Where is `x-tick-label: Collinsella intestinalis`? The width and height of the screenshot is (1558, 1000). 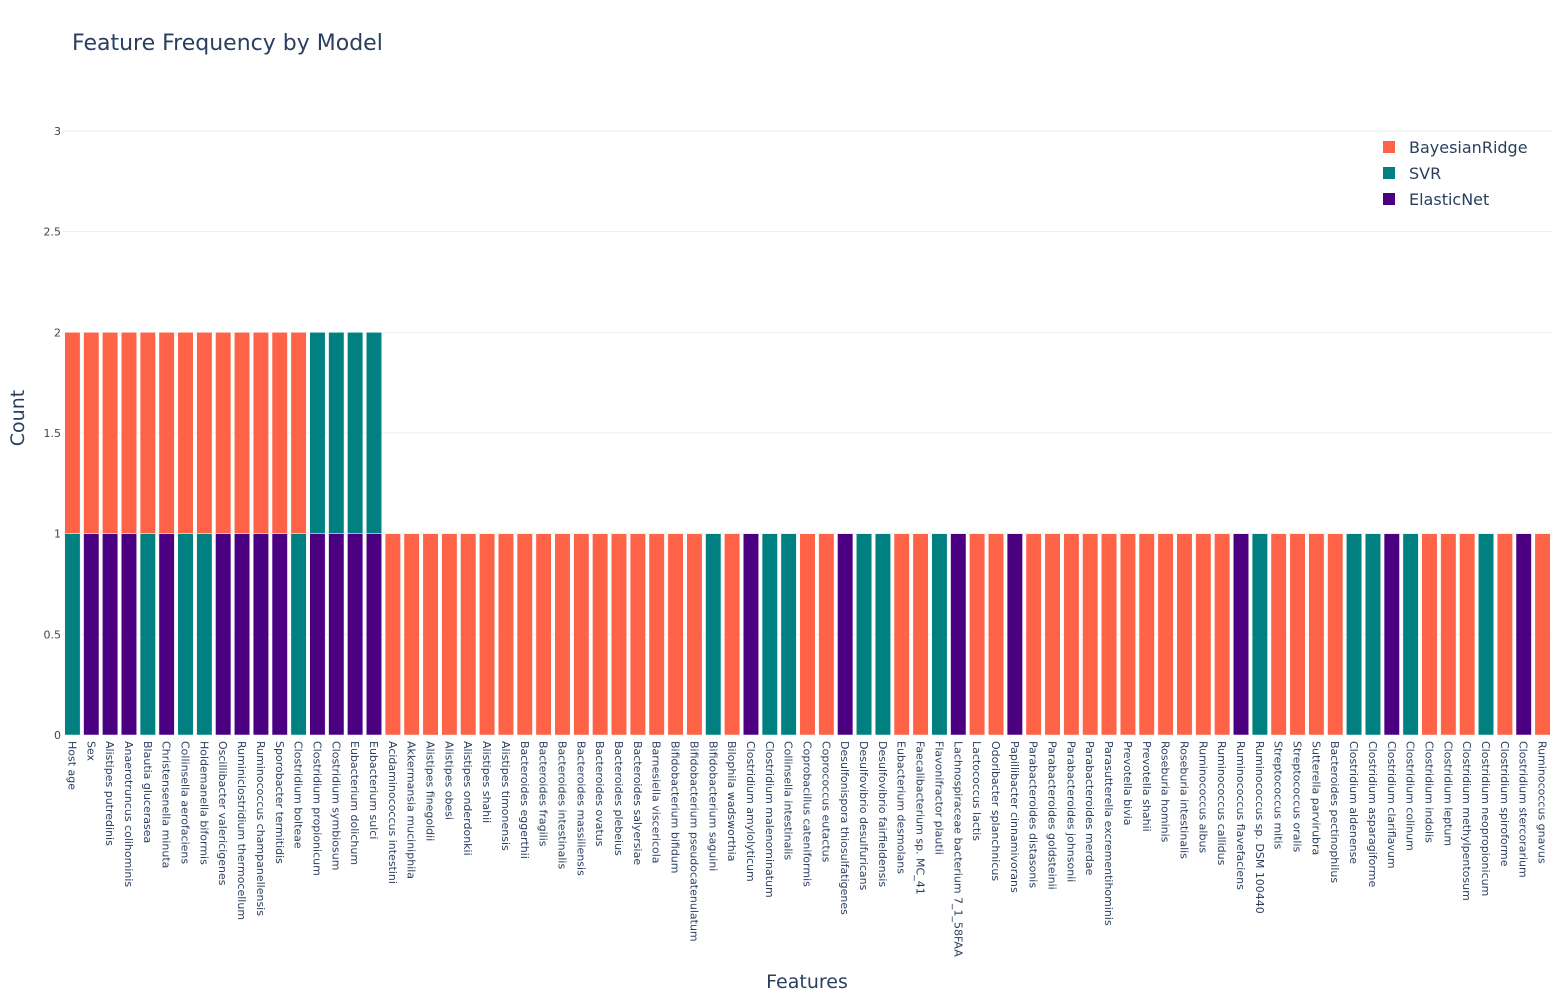
x-tick-label: Collinsella intestinalis is located at coordinates (788, 800).